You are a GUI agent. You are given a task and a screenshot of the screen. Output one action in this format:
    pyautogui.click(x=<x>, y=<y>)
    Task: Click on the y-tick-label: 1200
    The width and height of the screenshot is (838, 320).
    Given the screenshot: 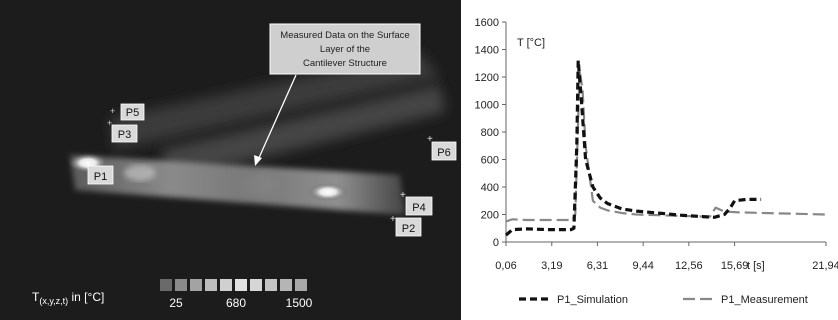 What is the action you would take?
    pyautogui.click(x=487, y=78)
    